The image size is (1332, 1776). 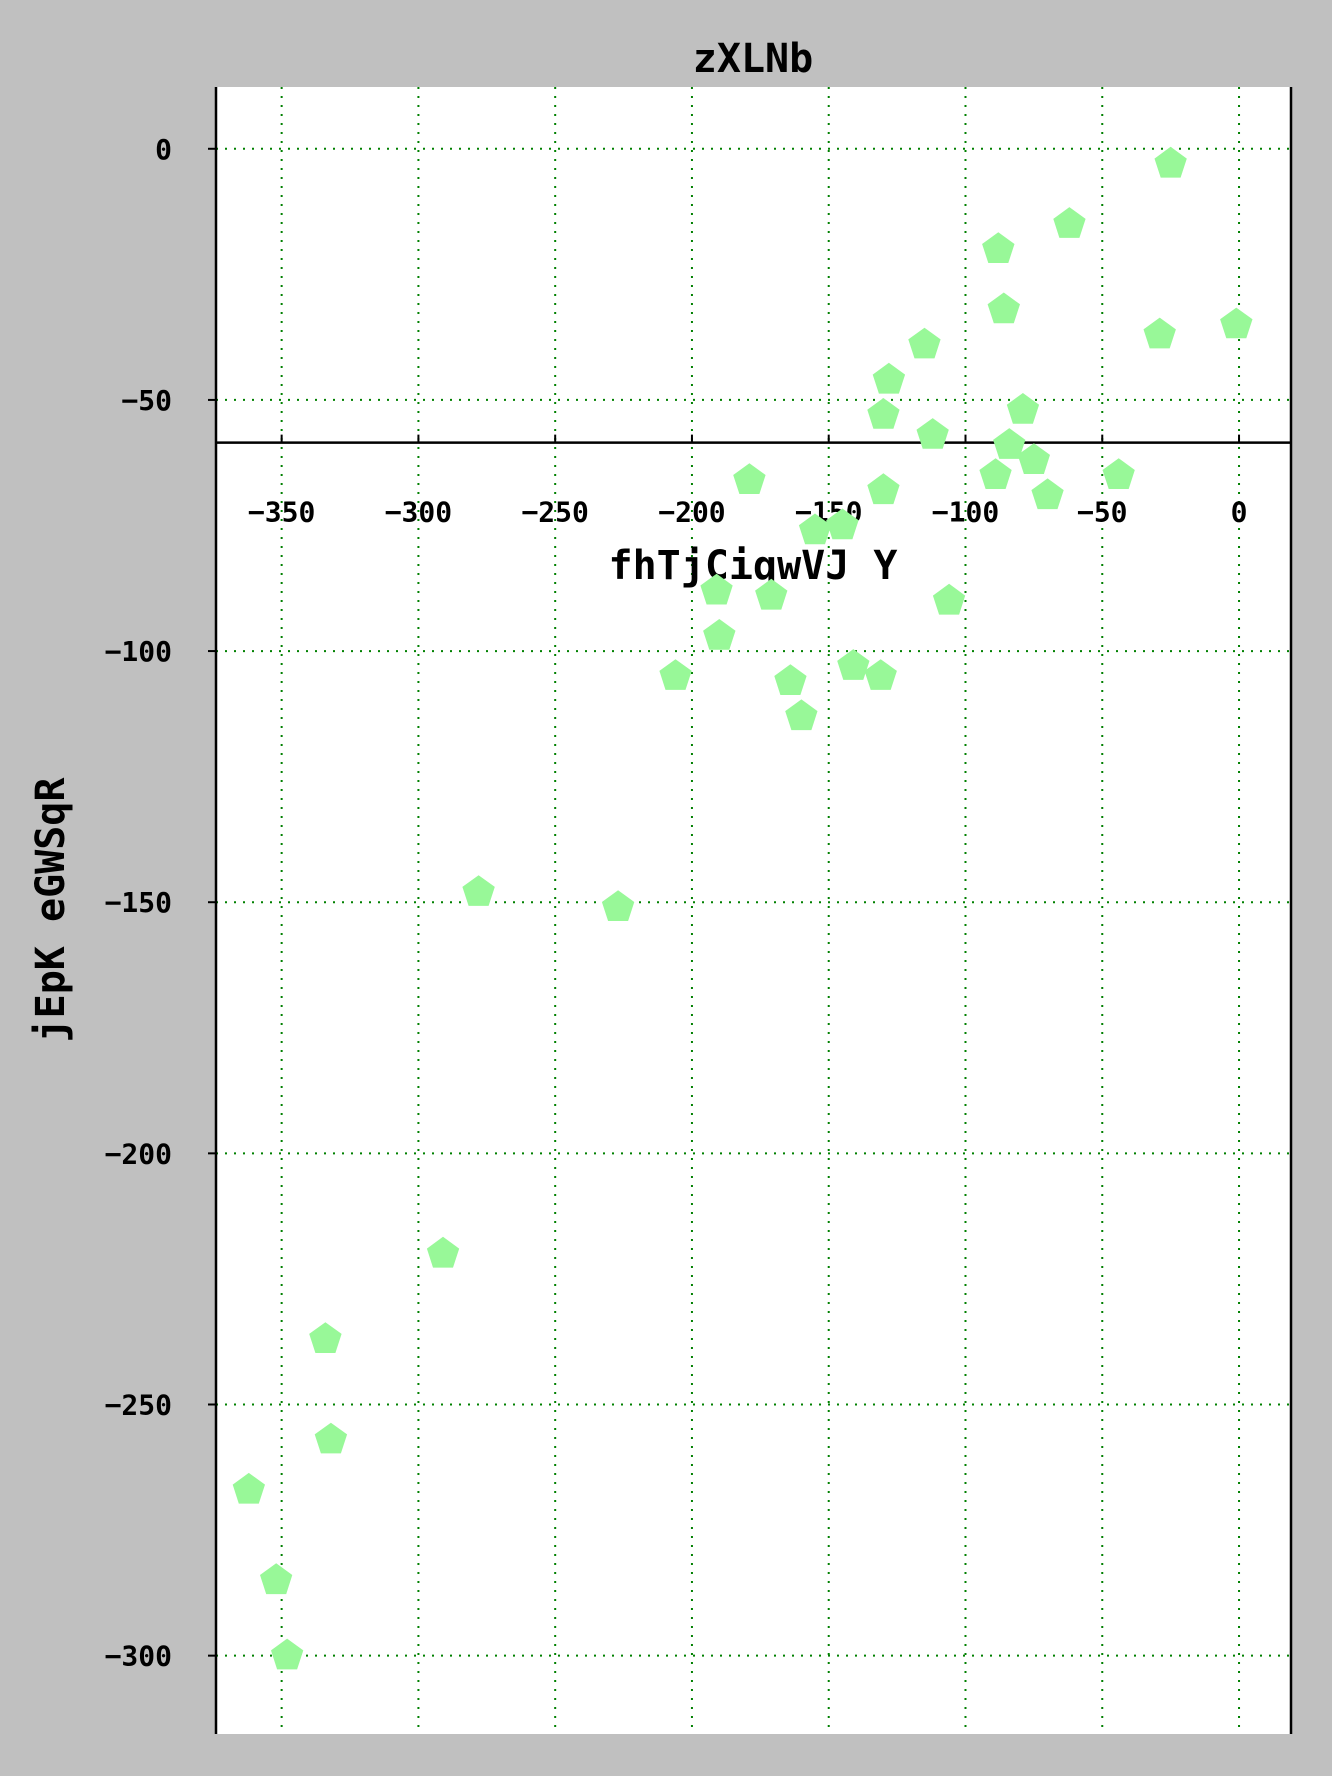 What do you see at coordinates (138, 1153) in the screenshot?
I see `y-tick-label: −200` at bounding box center [138, 1153].